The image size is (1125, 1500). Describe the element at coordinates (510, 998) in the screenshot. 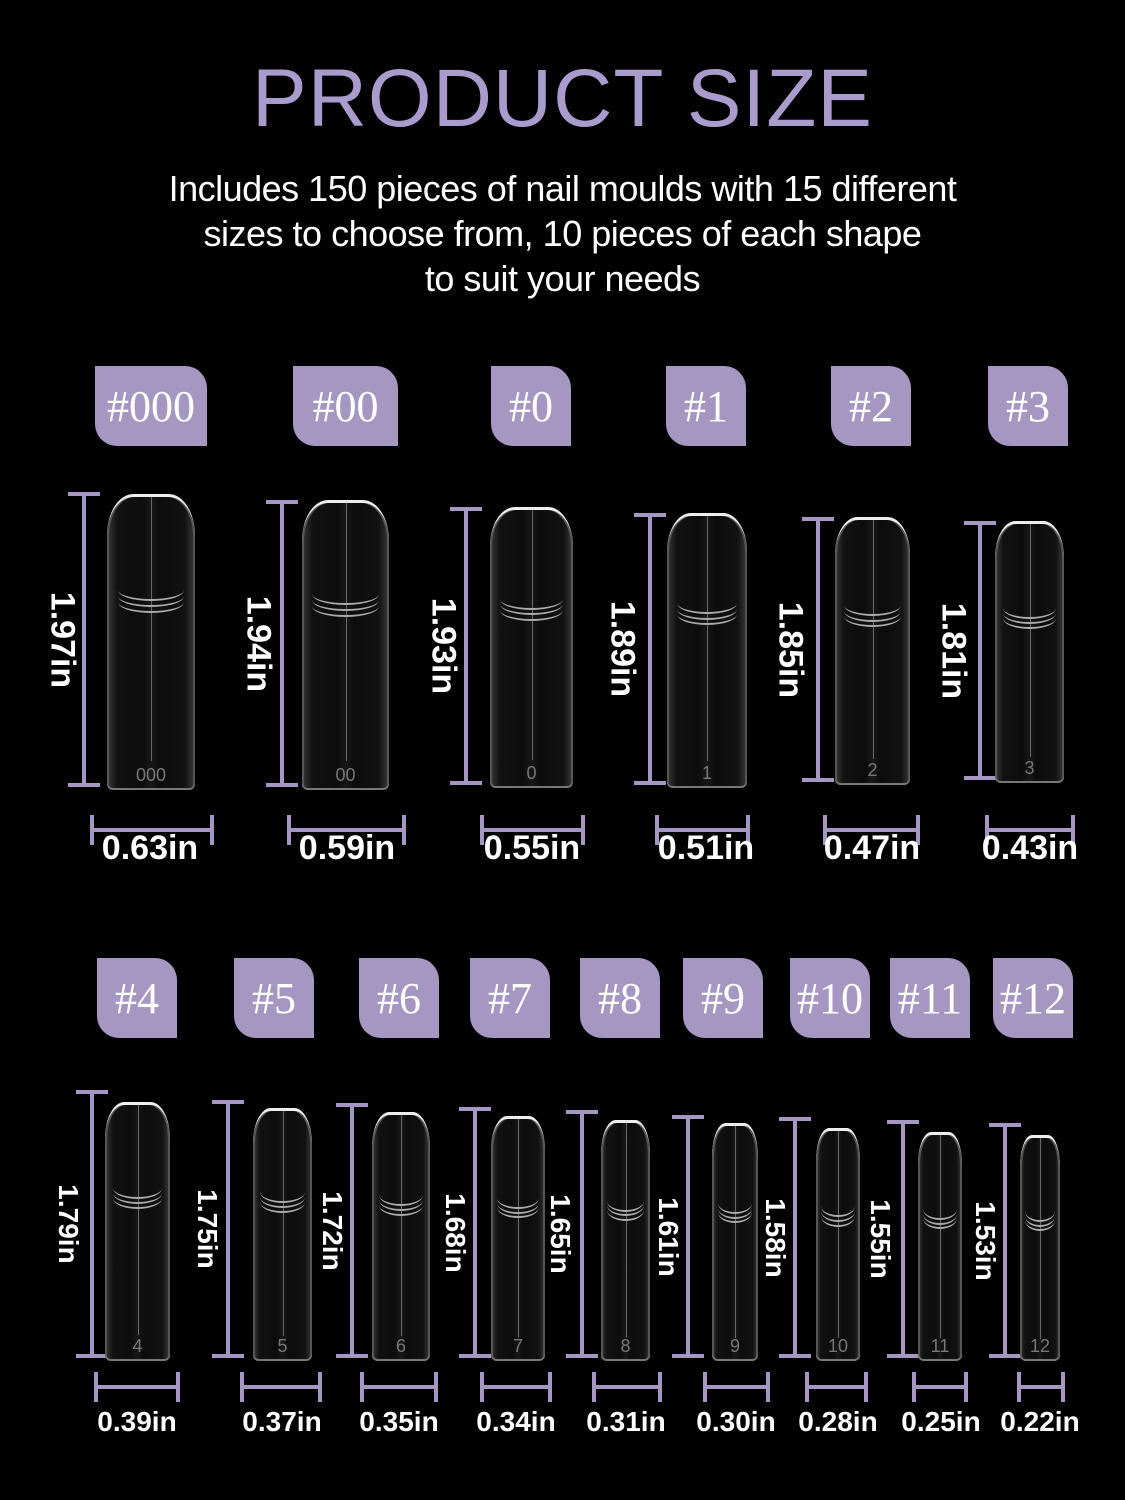

I see `size-tag: #7` at that location.